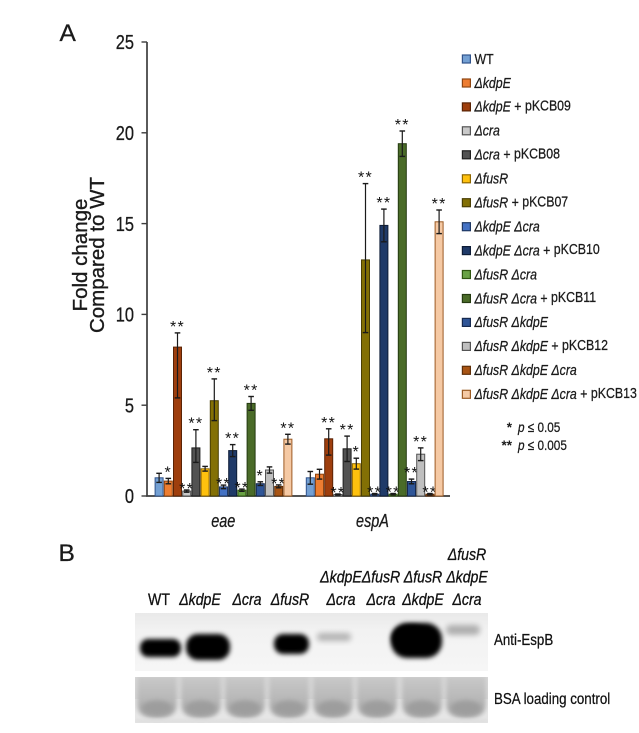 This screenshot has width=639, height=733. What do you see at coordinates (67, 553) in the screenshot?
I see `svg-text: B` at bounding box center [67, 553].